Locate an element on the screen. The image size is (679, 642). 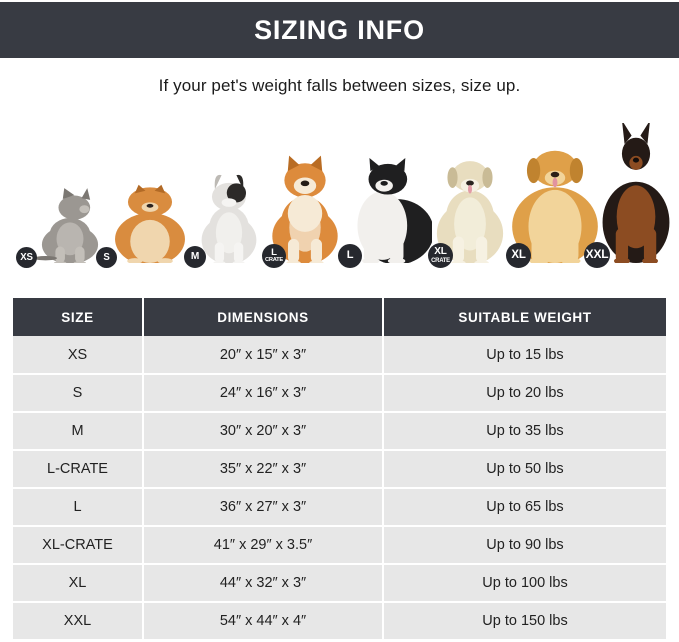
size-badge-xxl: XXL is located at coordinates (597, 255).